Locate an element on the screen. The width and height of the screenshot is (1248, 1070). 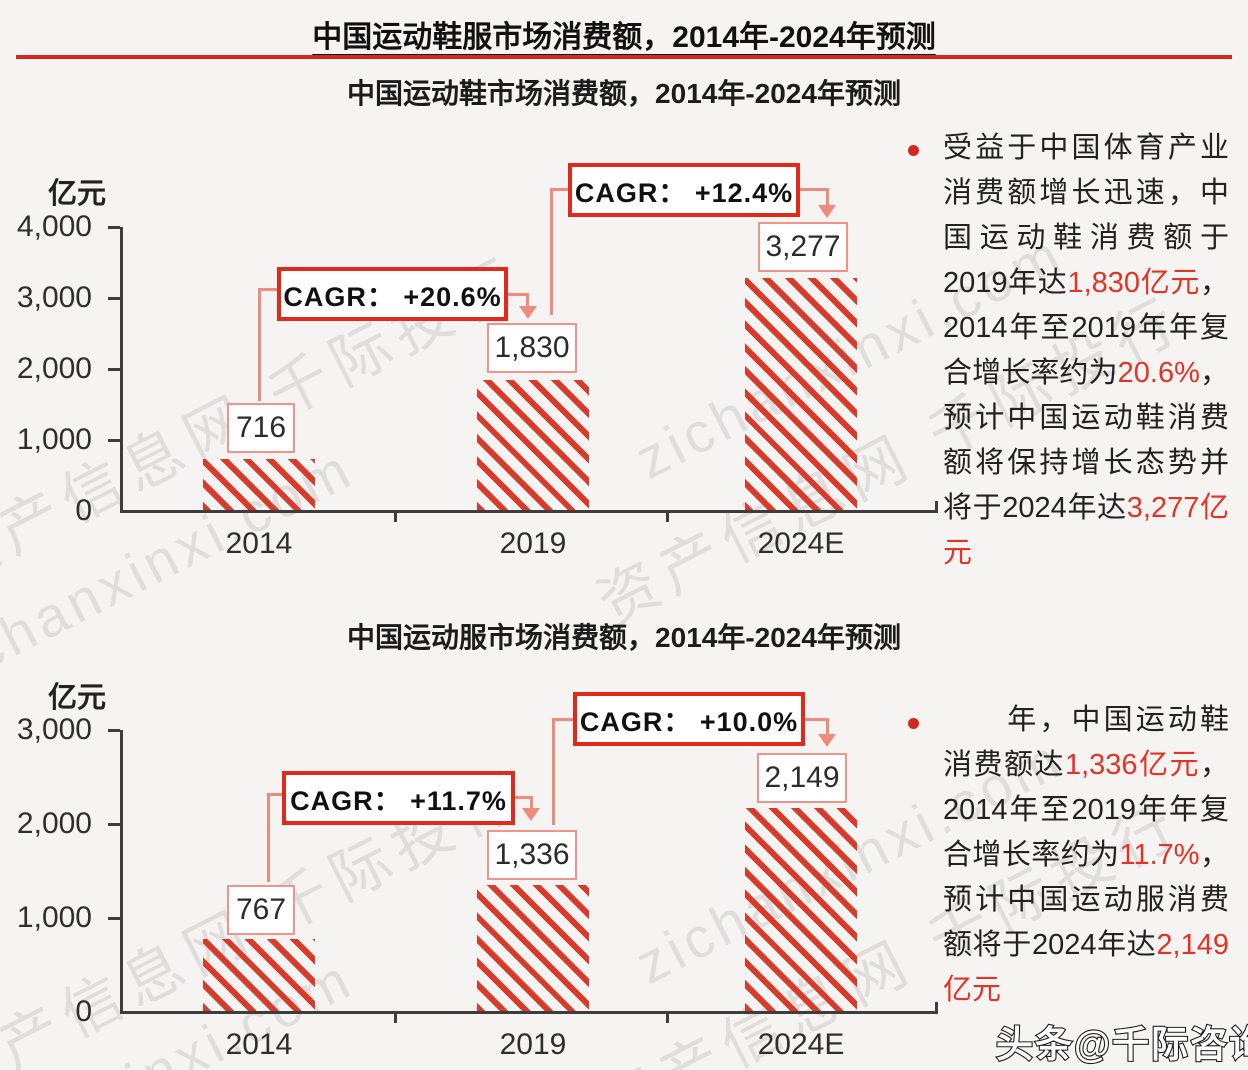
note1-seg: ，预计中国运动鞋消费额将保持增长态势并将于2024年达 is located at coordinates (1086, 440).